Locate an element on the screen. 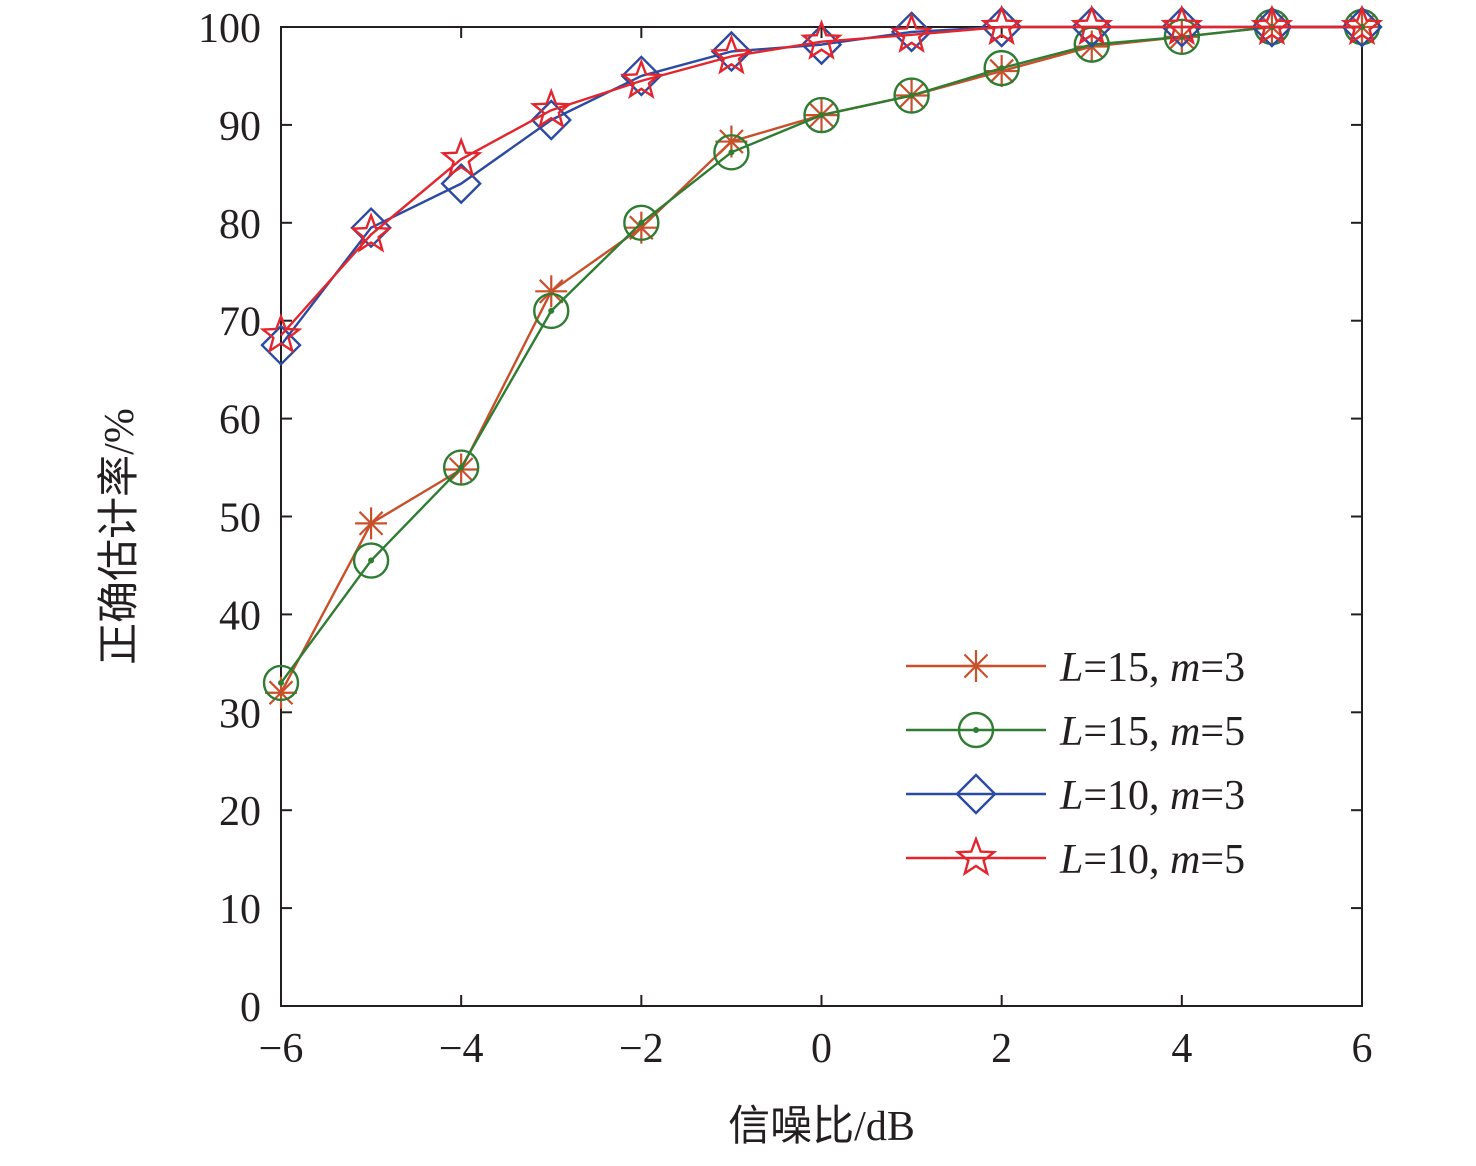 This screenshot has height=1166, width=1476. legend-label: L=10, m=3 is located at coordinates (1152, 796).